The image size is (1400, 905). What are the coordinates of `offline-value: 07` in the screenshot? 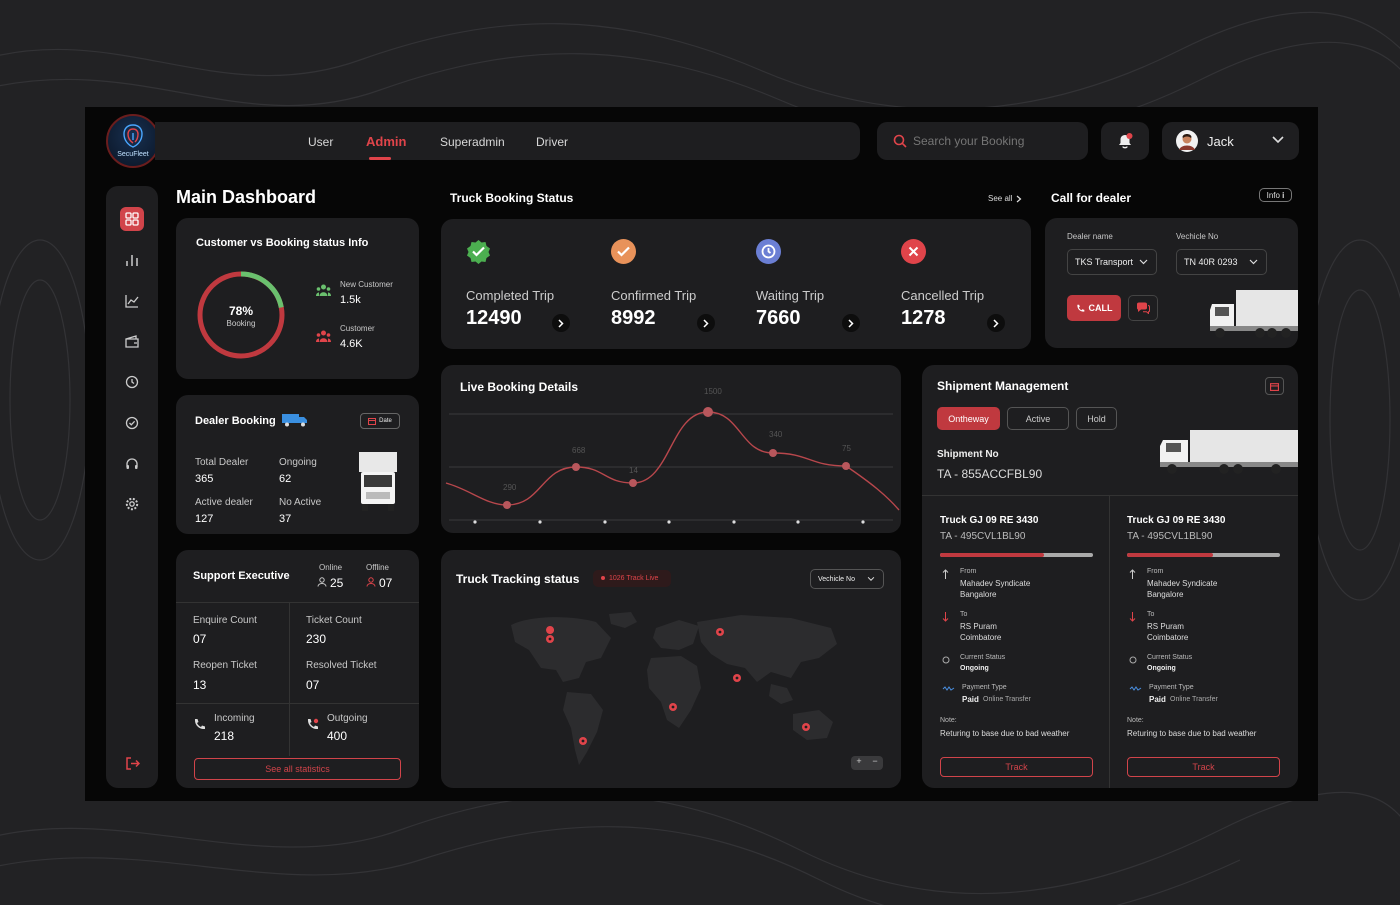 It's located at (386, 583).